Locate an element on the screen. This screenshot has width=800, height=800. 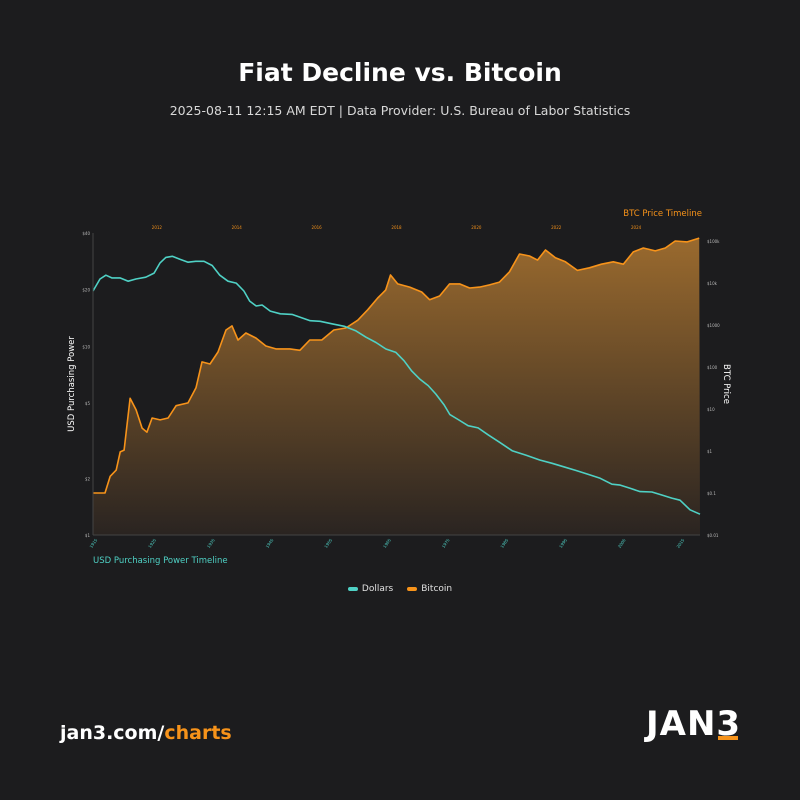
right-tick-label: $100 is located at coordinates (712, 367).